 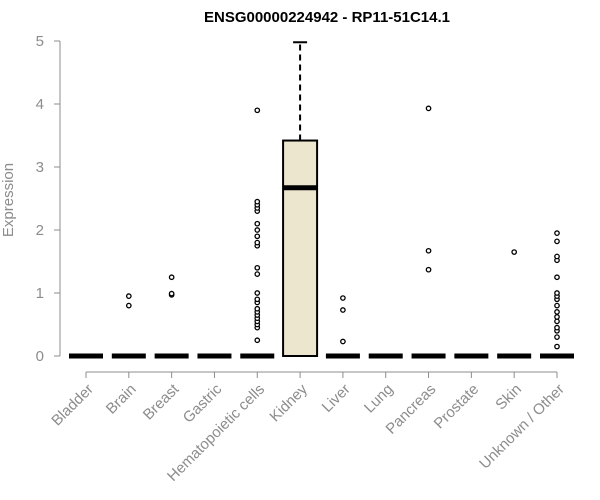 I want to click on y-tick-label: 4, so click(x=40, y=104).